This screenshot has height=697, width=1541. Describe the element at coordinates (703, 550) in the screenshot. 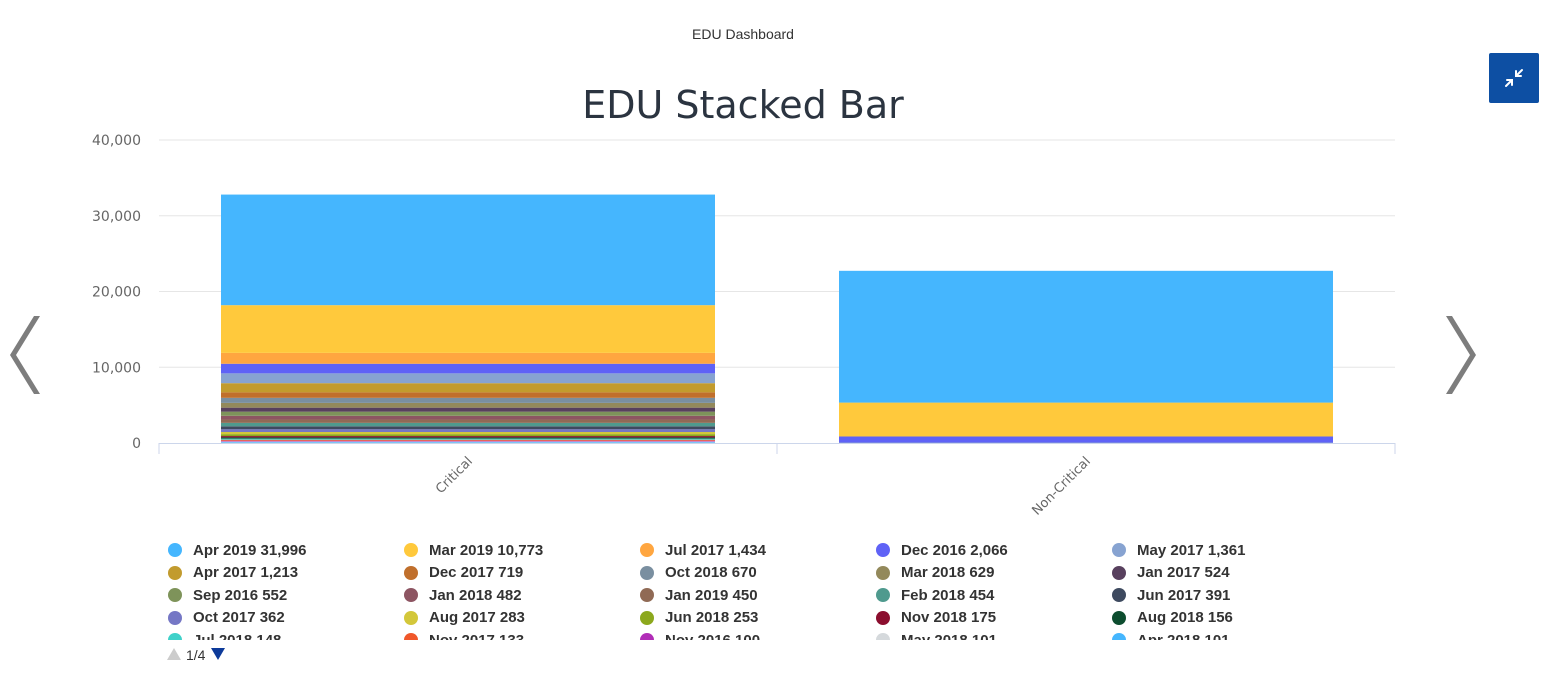

I see `legend-item: Jul 2017 1,434` at that location.